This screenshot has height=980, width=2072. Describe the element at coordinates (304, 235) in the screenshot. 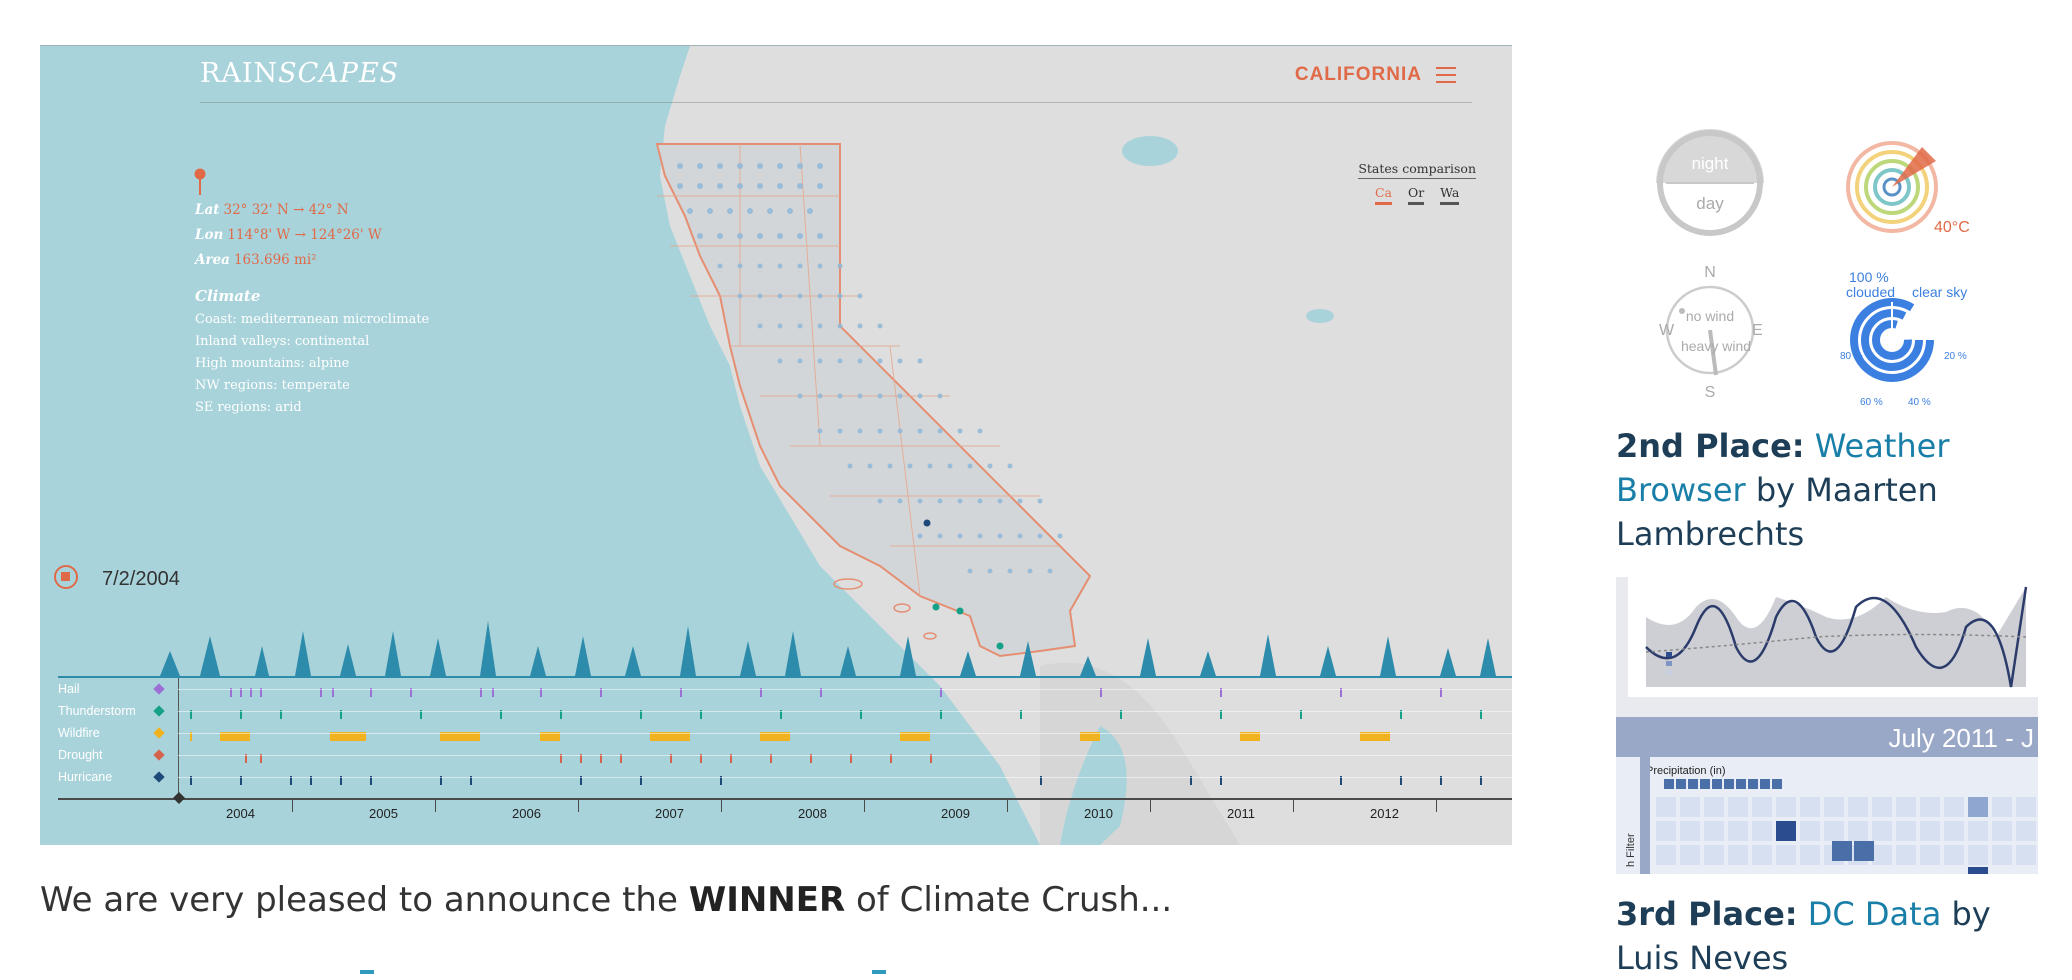

I see `lon-value: 114°8' W → 124°26' W` at that location.